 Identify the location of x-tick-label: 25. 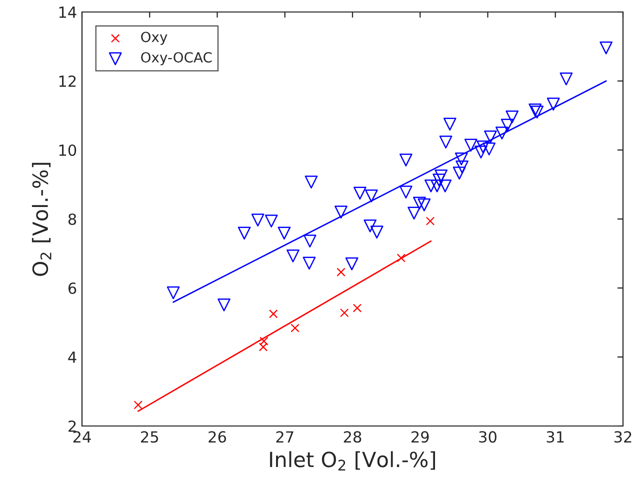
(149, 437).